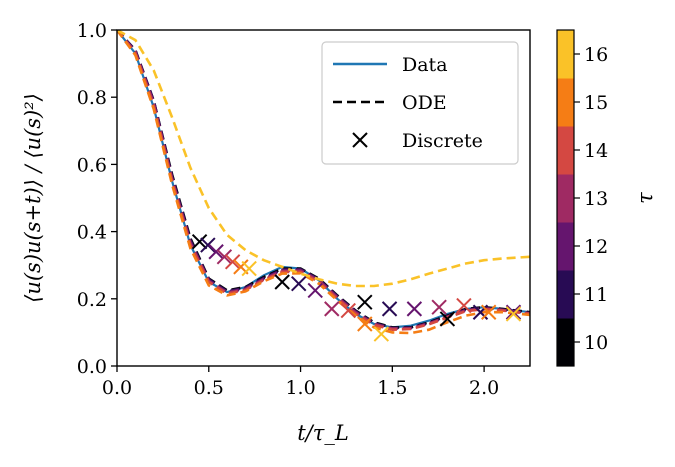 This screenshot has height=467, width=675. Describe the element at coordinates (300, 388) in the screenshot. I see `x-tick-label: 1.0` at that location.